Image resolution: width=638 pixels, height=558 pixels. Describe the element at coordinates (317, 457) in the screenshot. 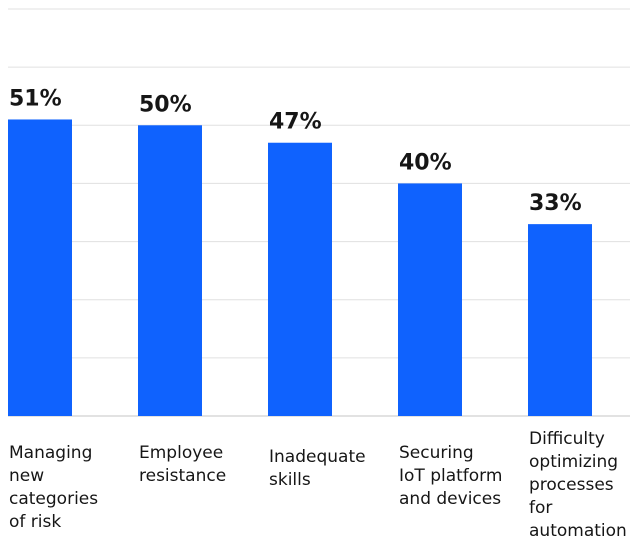

I see `category-label-line: Inadequate` at that location.